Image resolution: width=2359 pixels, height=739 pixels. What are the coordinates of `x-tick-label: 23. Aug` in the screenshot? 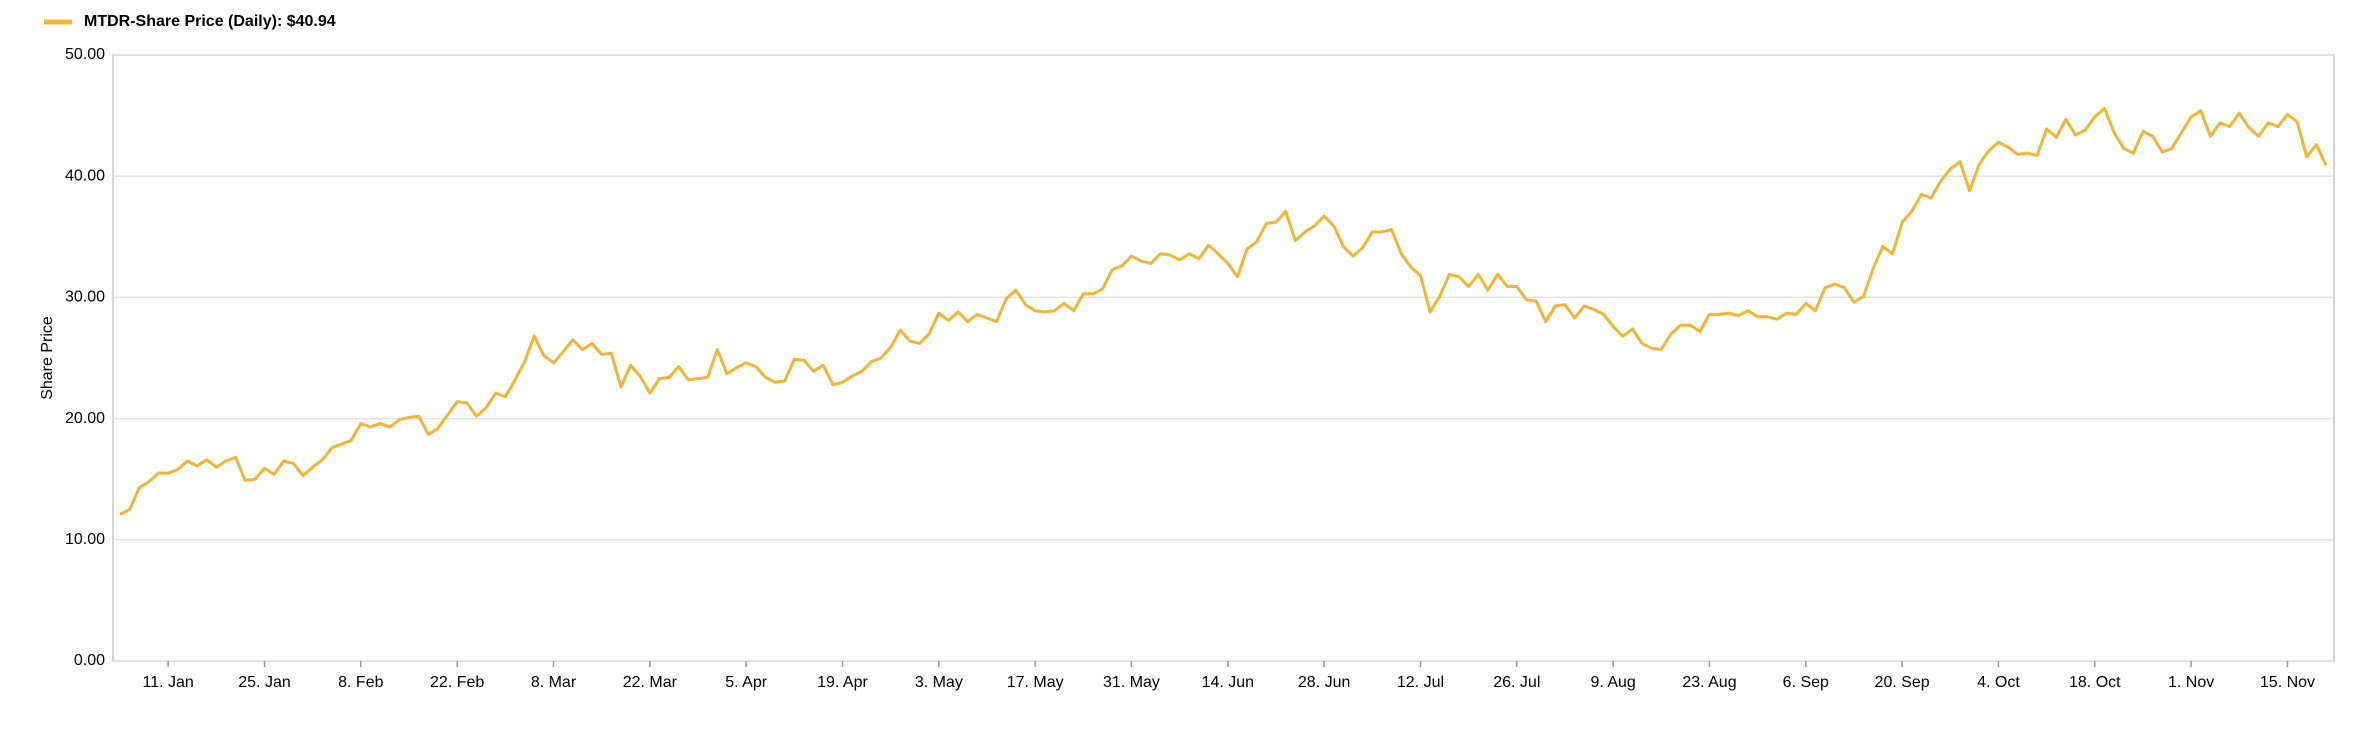 It's located at (1709, 682).